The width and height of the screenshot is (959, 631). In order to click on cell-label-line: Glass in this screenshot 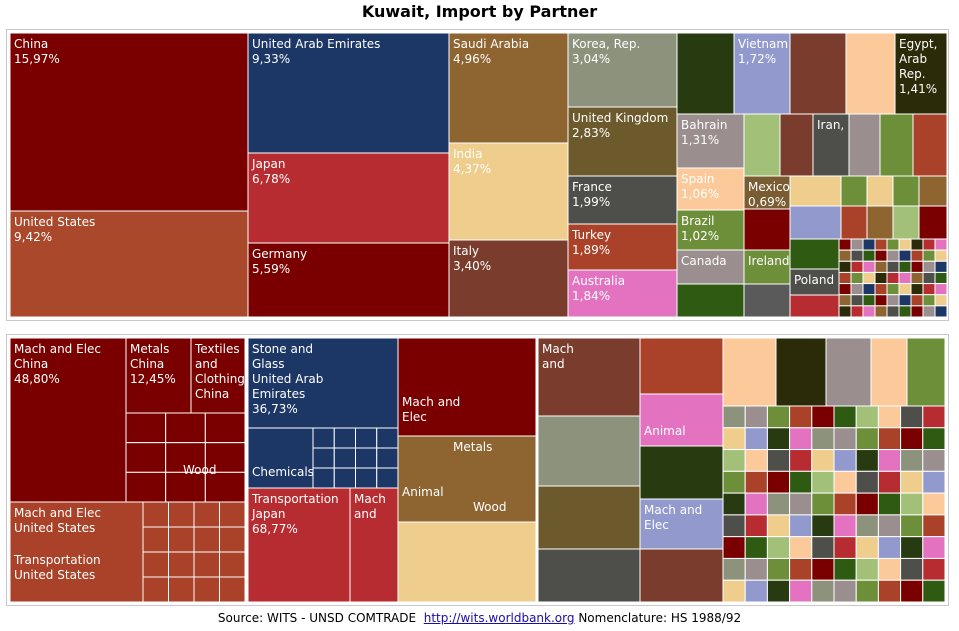, I will do `click(268, 364)`.